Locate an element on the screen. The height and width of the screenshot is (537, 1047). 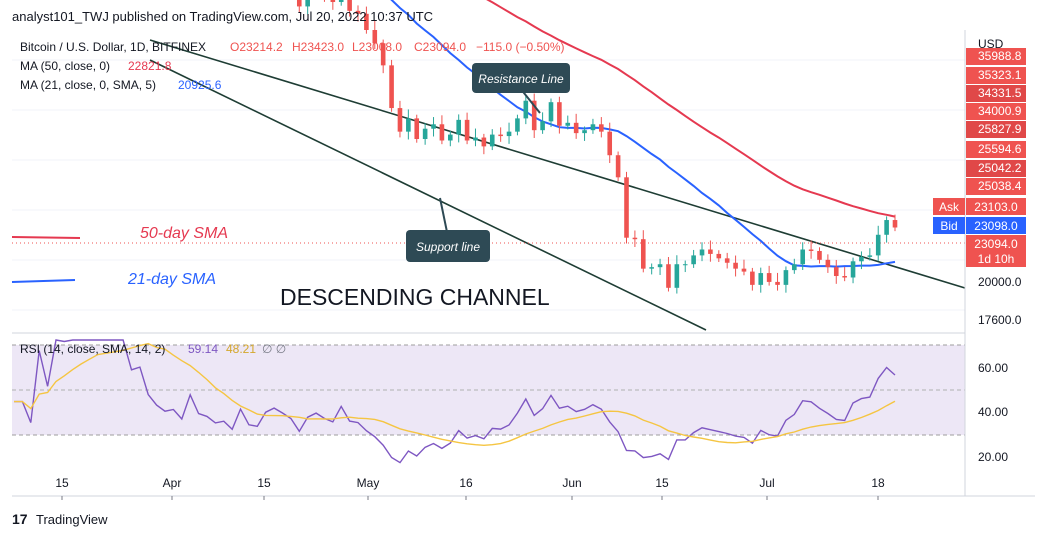
ask-tag: Ask 23103.0 is located at coordinates (979, 206).